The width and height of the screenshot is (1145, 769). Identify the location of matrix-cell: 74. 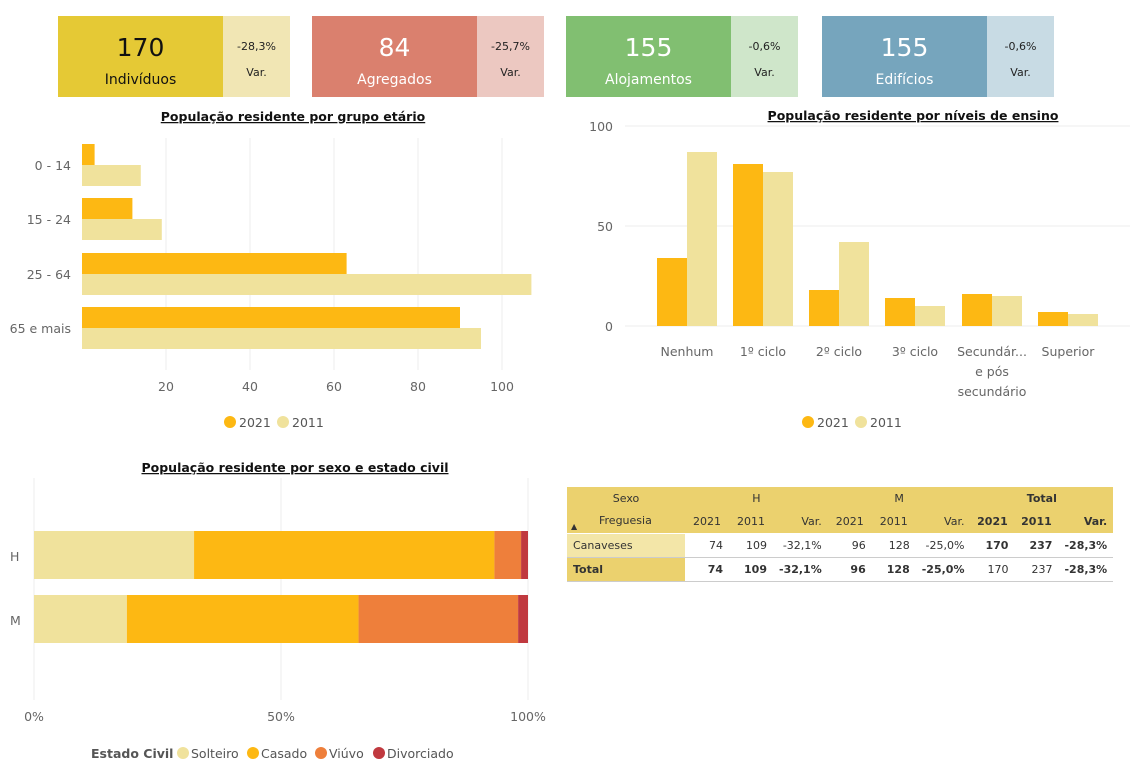
(707, 569).